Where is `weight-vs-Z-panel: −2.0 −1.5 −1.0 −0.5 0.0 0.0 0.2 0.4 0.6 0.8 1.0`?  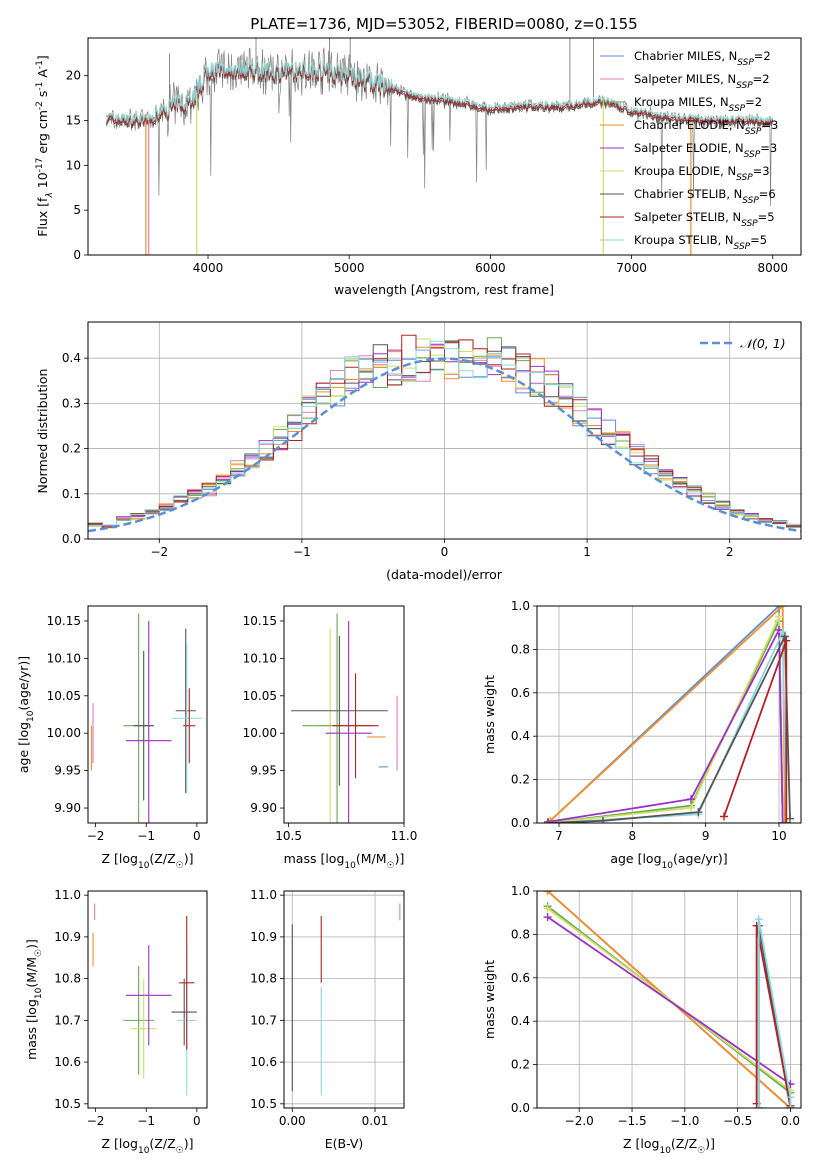
weight-vs-Z-panel: −2.0 −1.5 −1.0 −0.5 0.0 0.0 0.2 0.4 0.6 0.8 1.0 is located at coordinates (656, 1006).